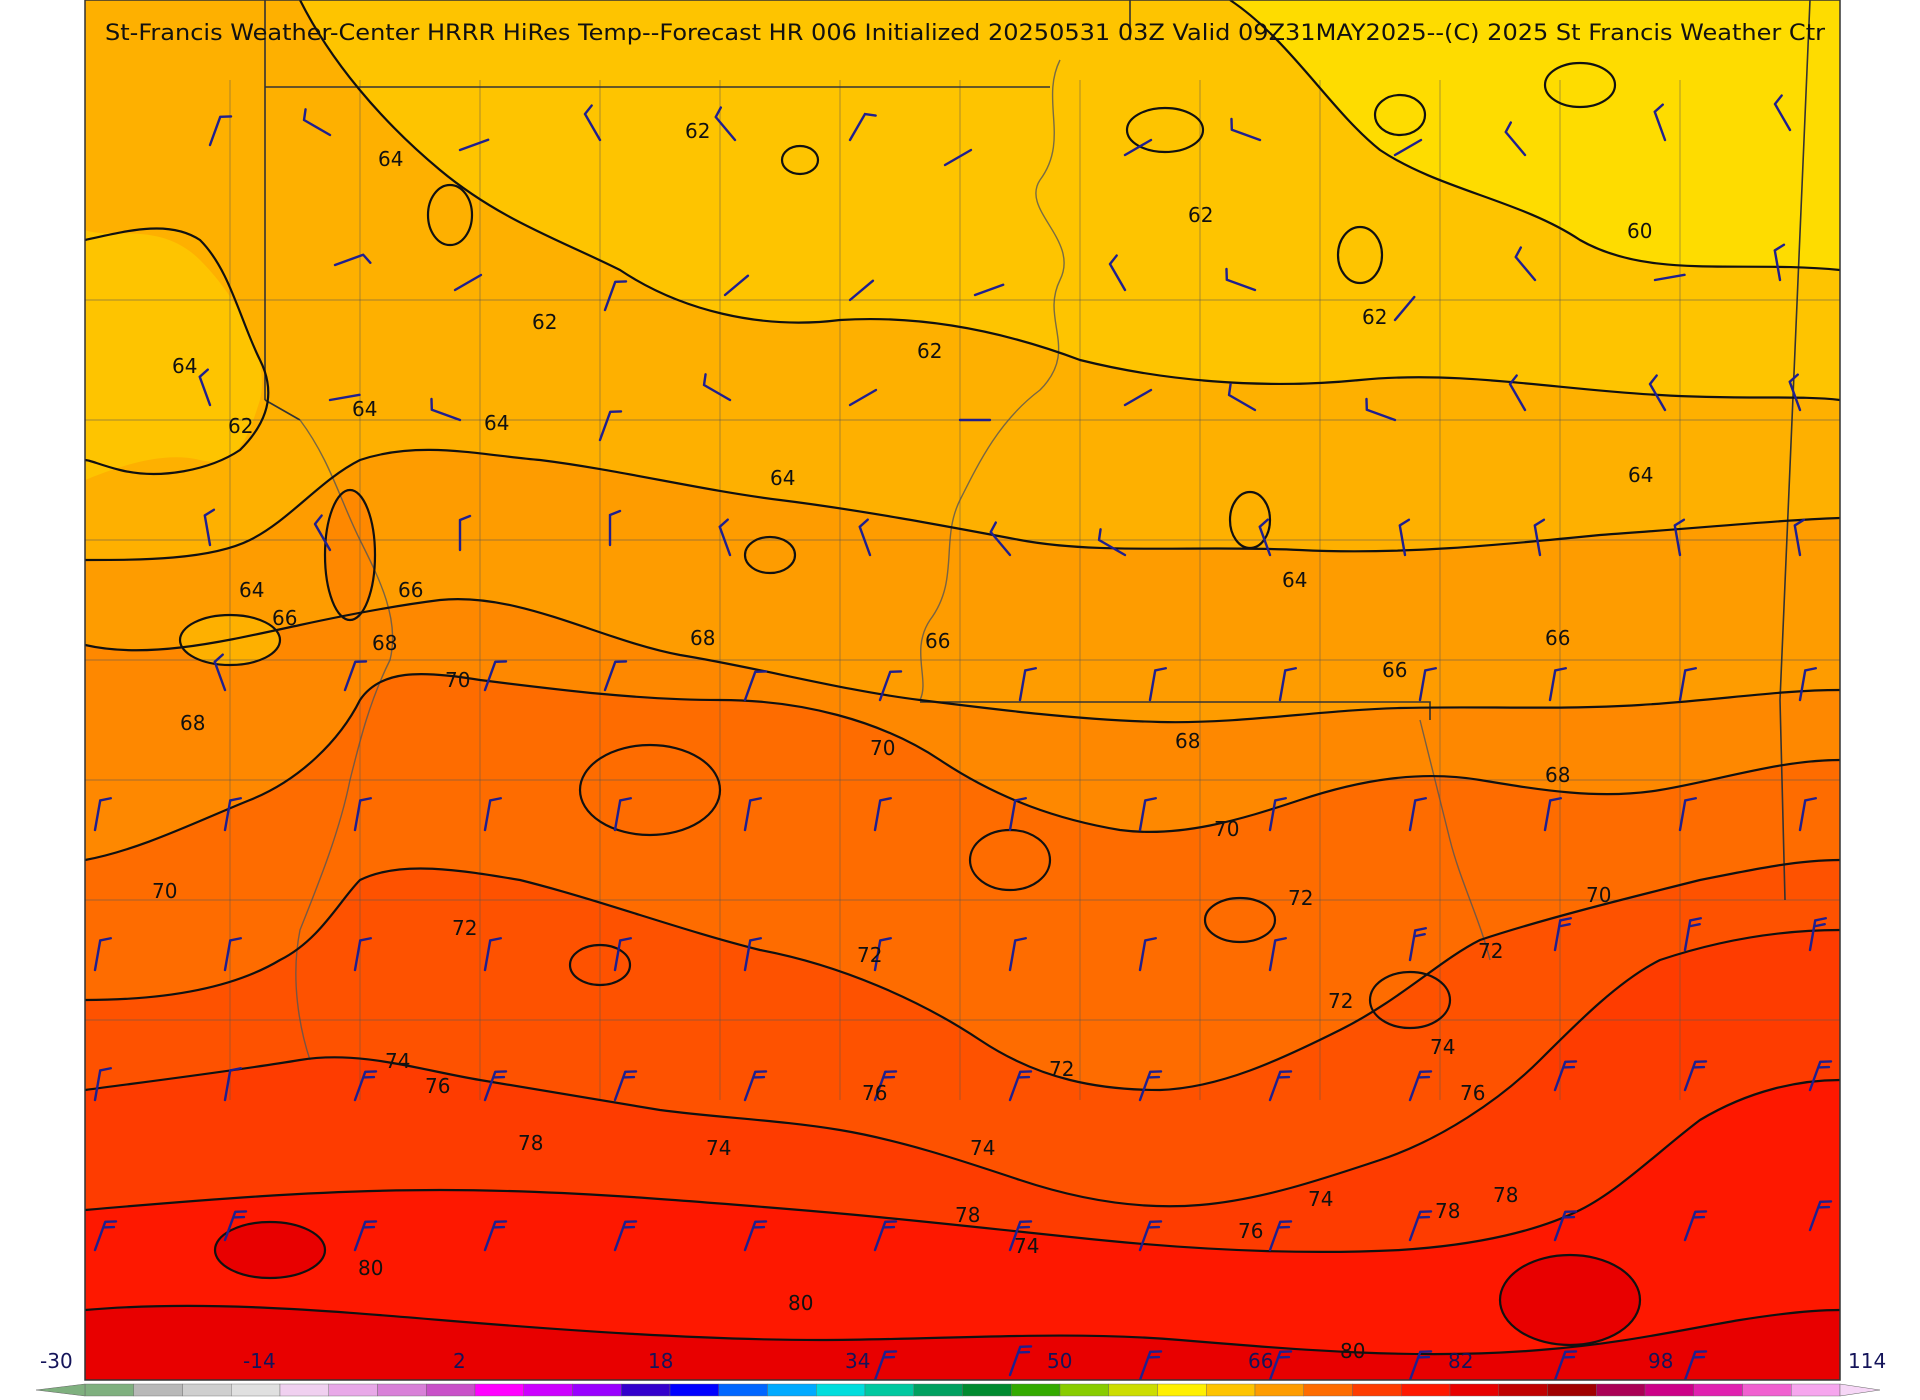  Describe the element at coordinates (60, 1390) in the screenshot. I see `colorbar-arrow-left` at that location.